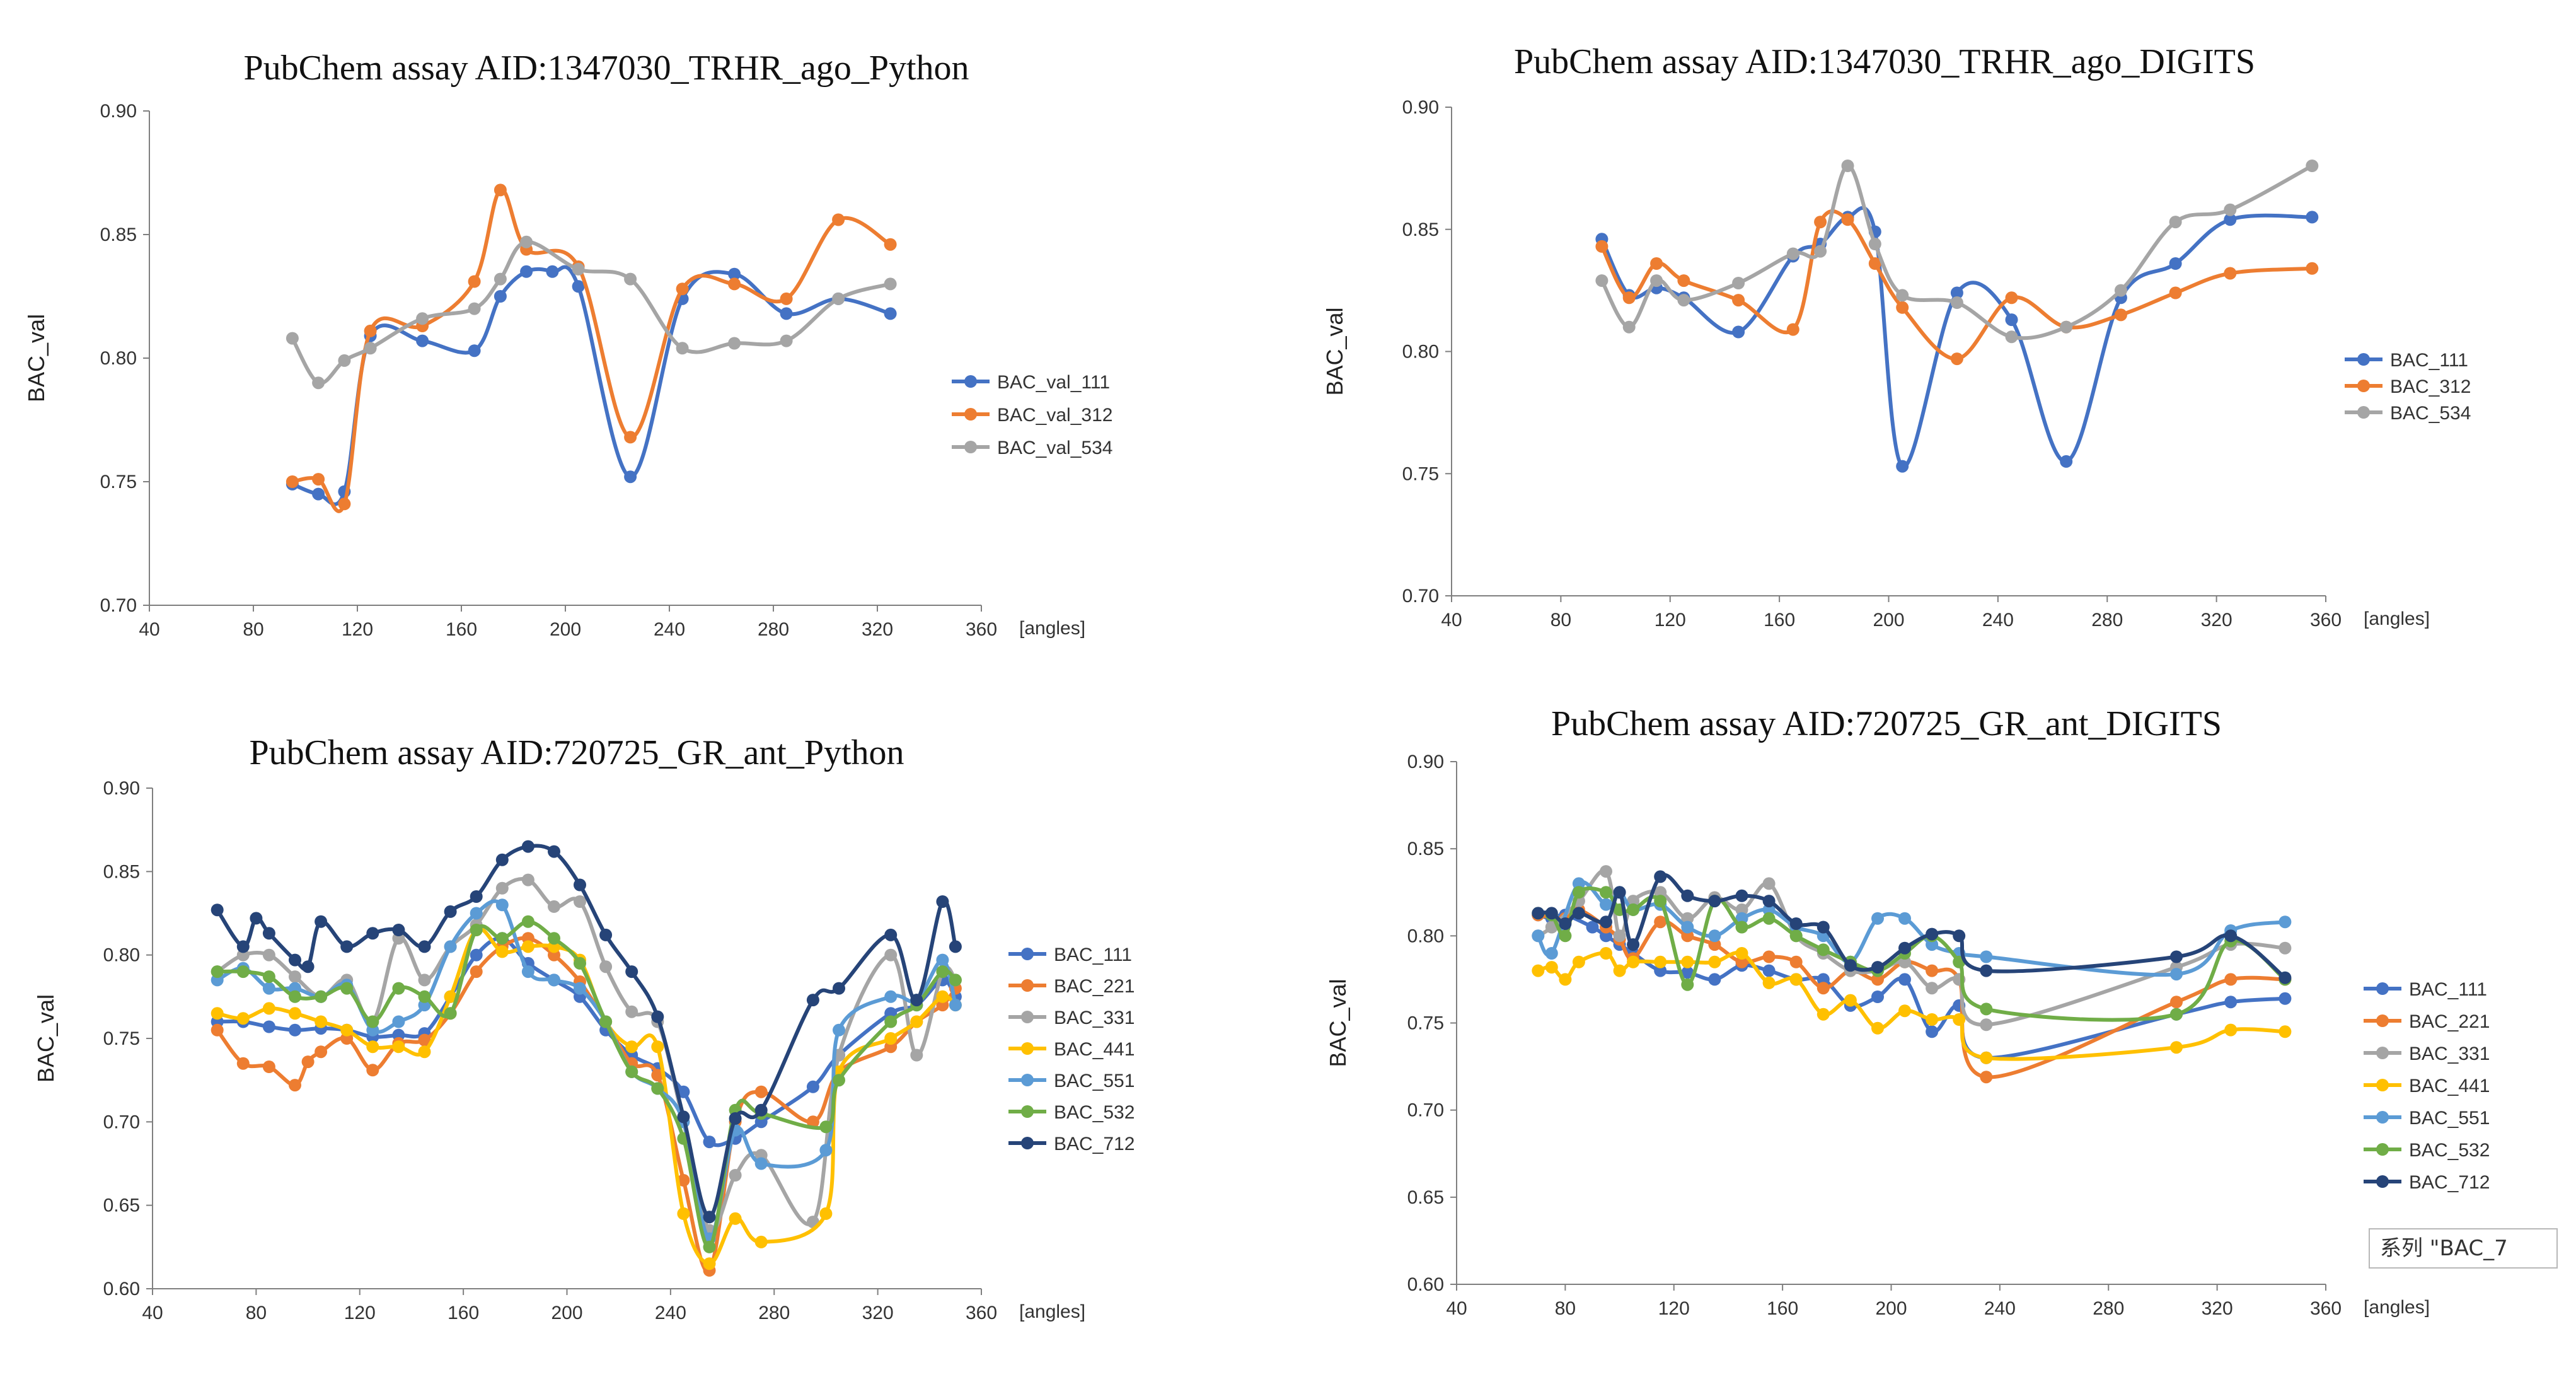  I want to click on legend-item: BAC_712, so click(1071, 1144).